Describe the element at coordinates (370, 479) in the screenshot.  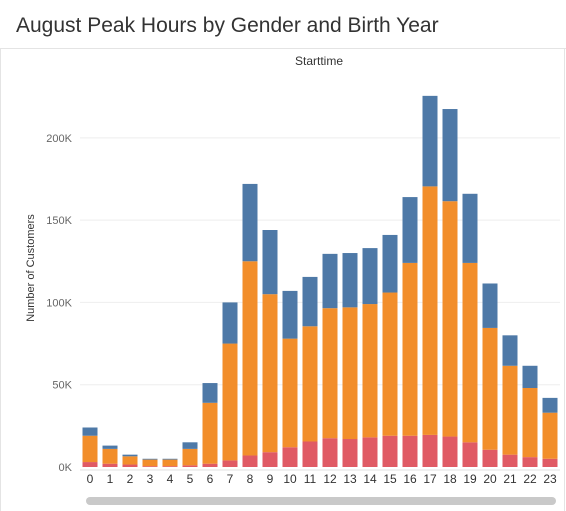
I see `x-tick-label: 14` at that location.